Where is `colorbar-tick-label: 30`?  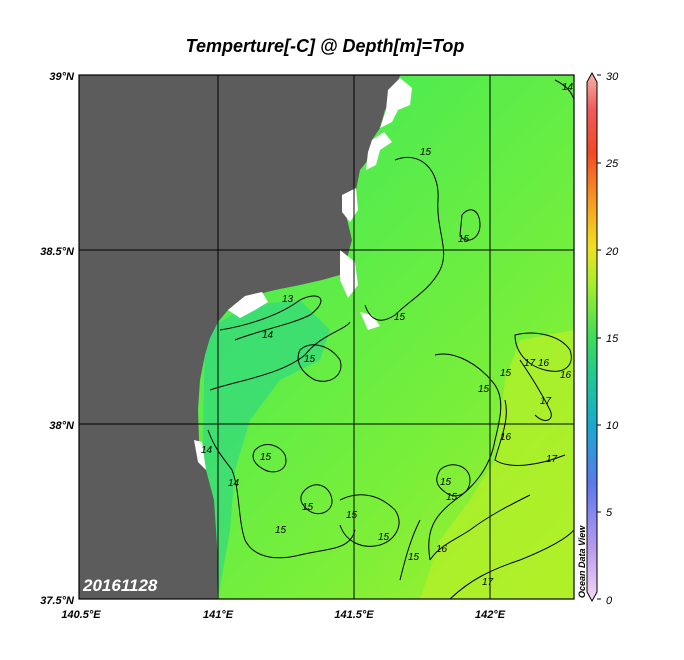 colorbar-tick-label: 30 is located at coordinates (612, 77).